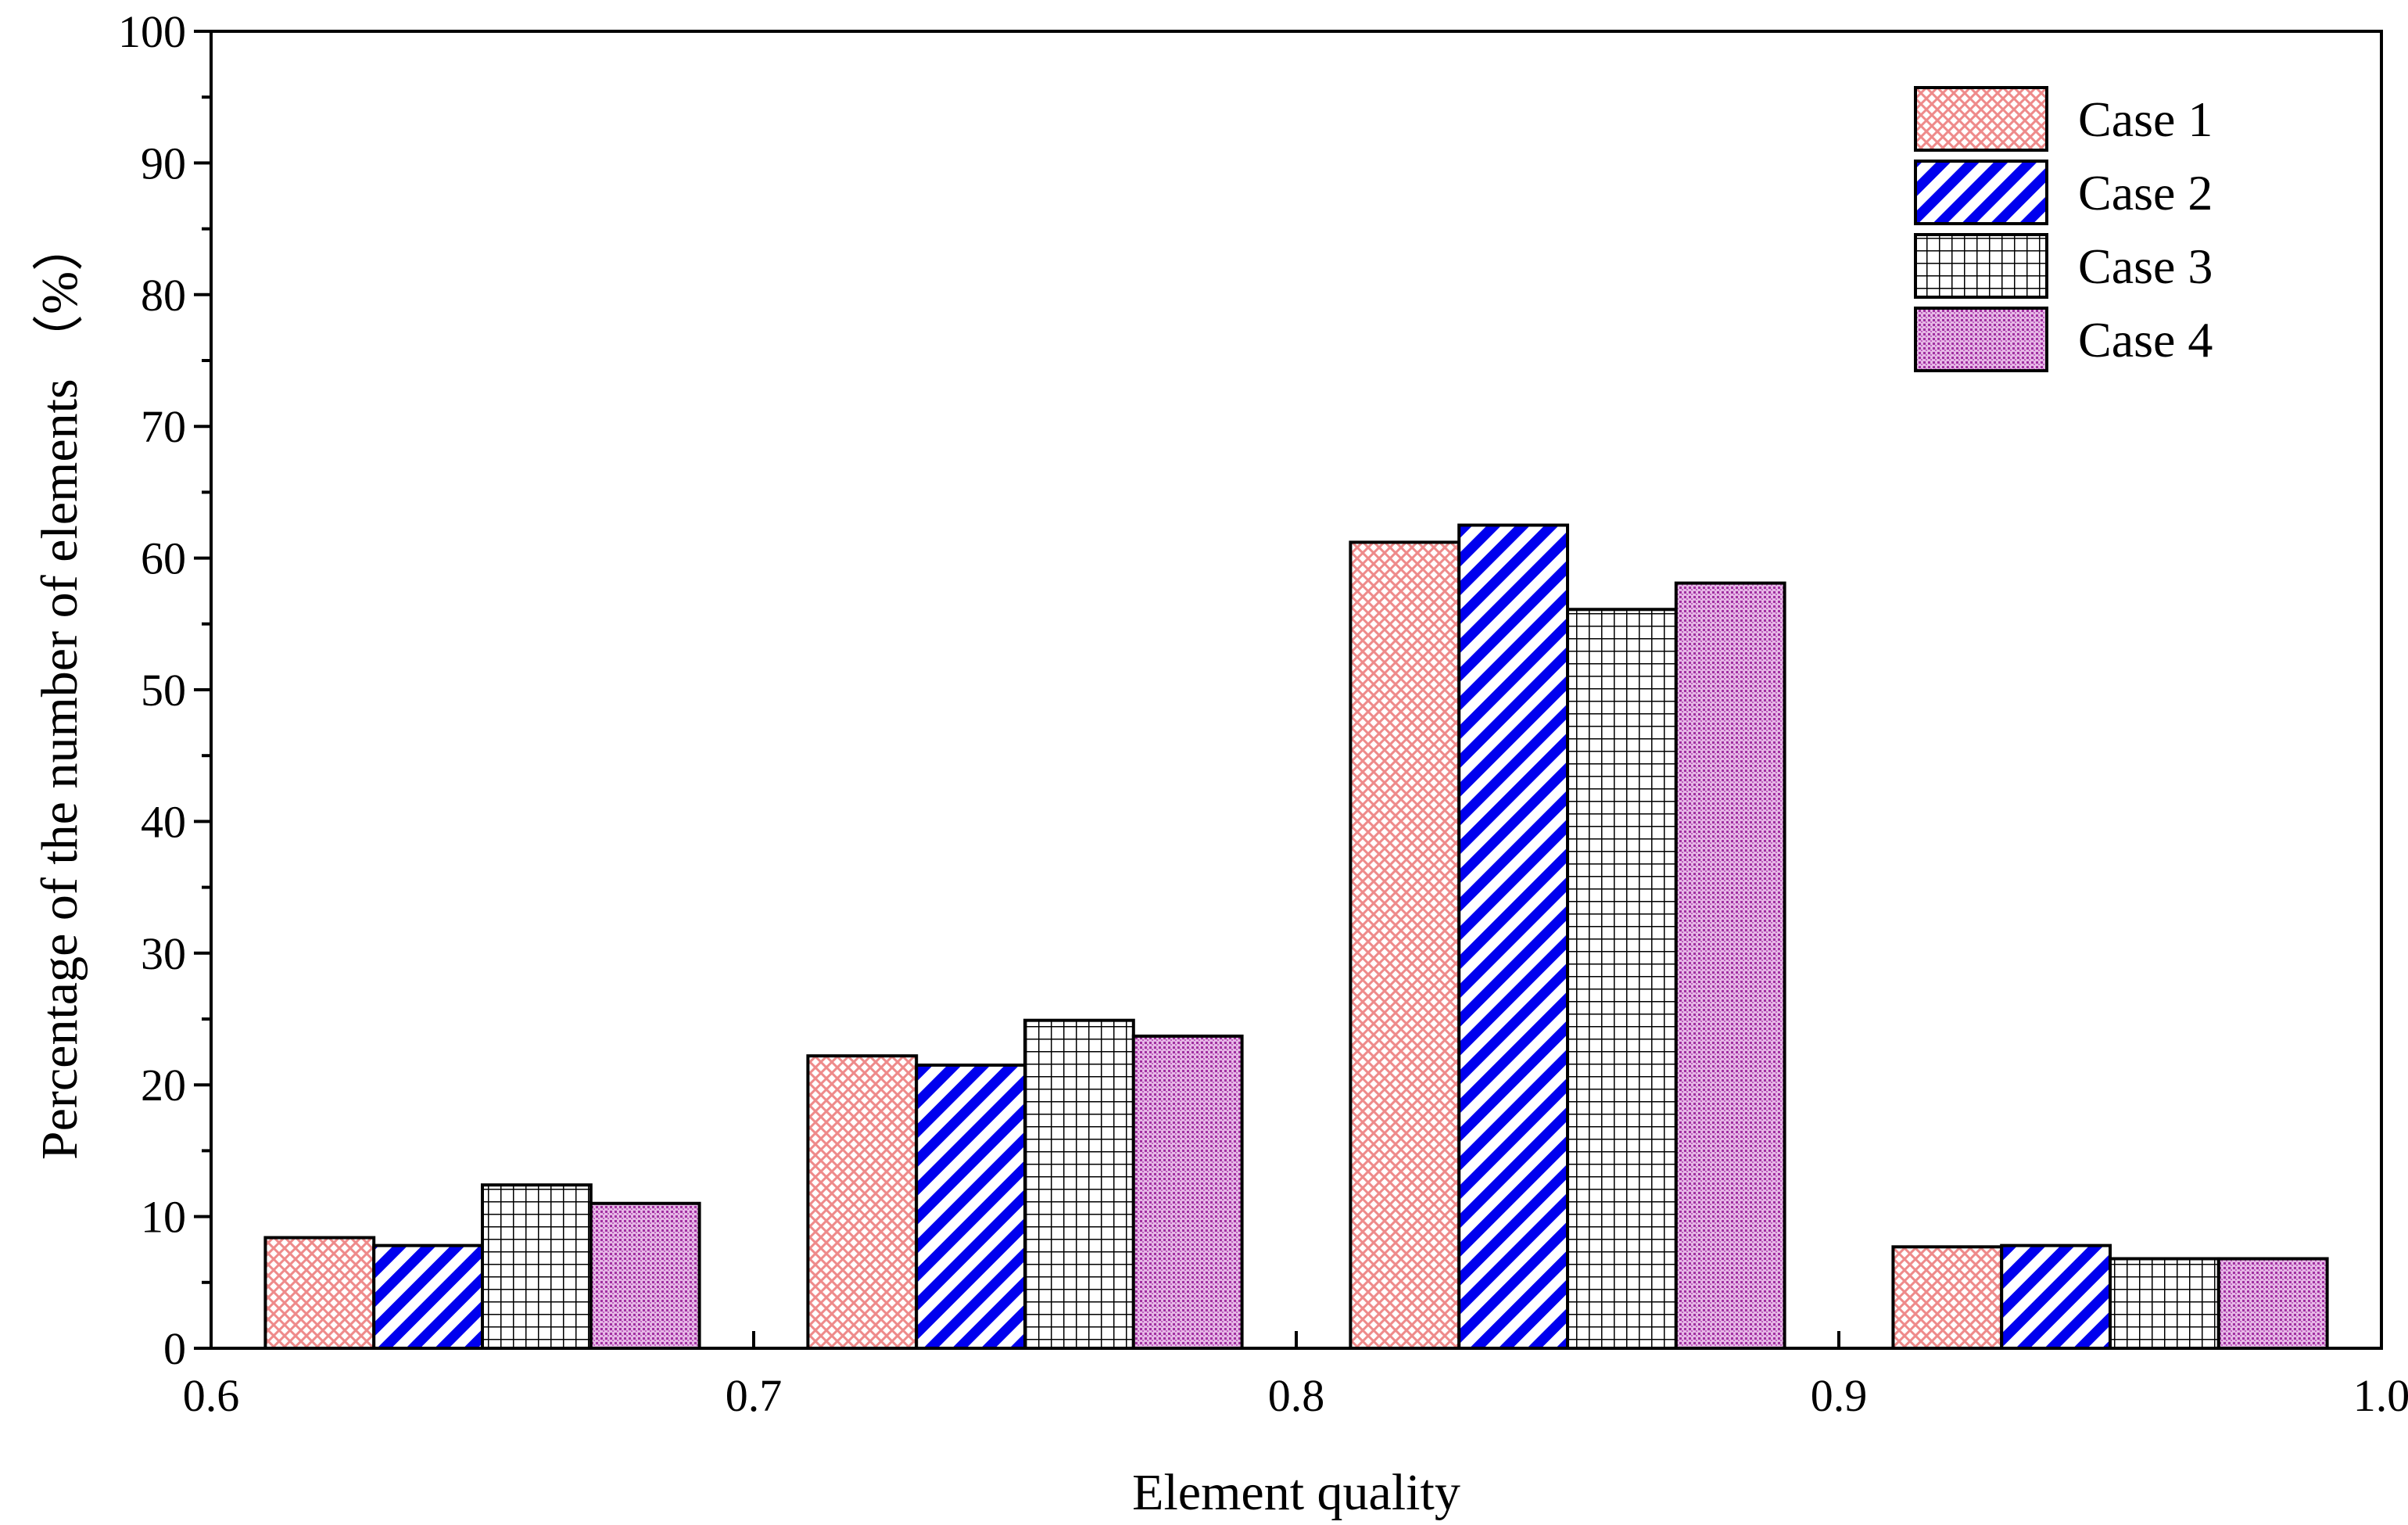  I want to click on legend-label-case-1: Case 1, so click(2146, 120).